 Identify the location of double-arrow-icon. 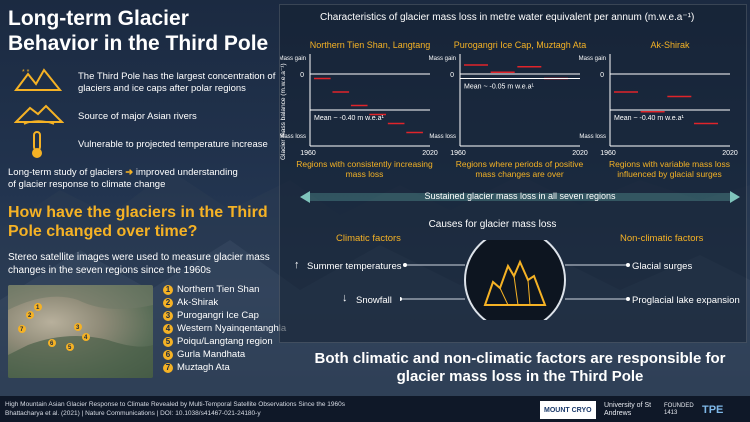
(520, 197).